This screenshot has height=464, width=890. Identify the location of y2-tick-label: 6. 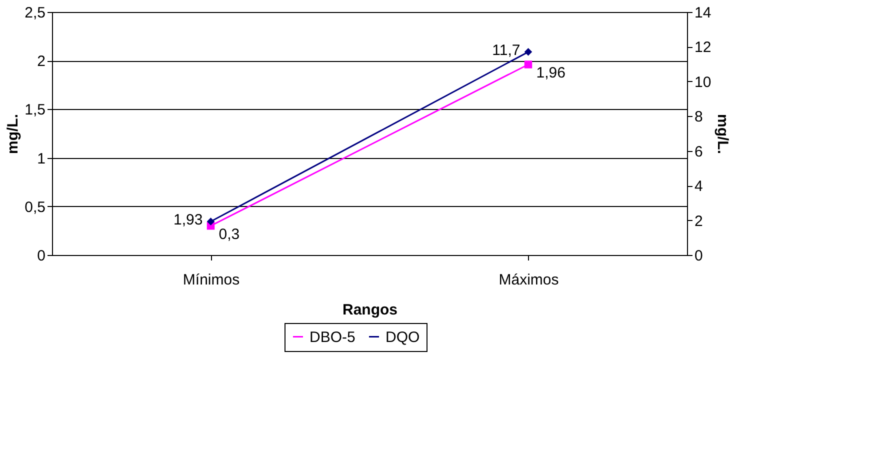
(698, 151).